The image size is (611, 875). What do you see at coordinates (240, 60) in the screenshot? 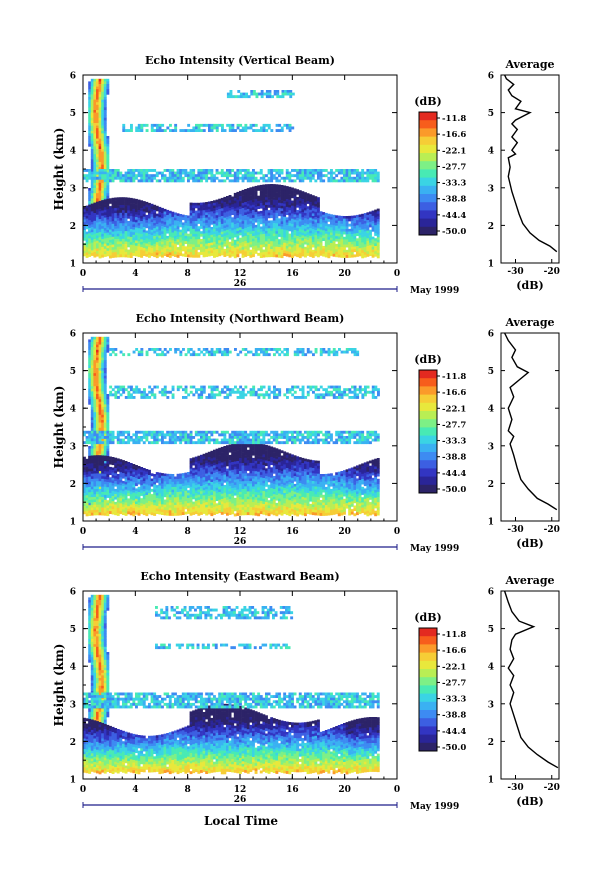
I see `heatmap-title: Echo Intensity (Vertical Beam)` at bounding box center [240, 60].